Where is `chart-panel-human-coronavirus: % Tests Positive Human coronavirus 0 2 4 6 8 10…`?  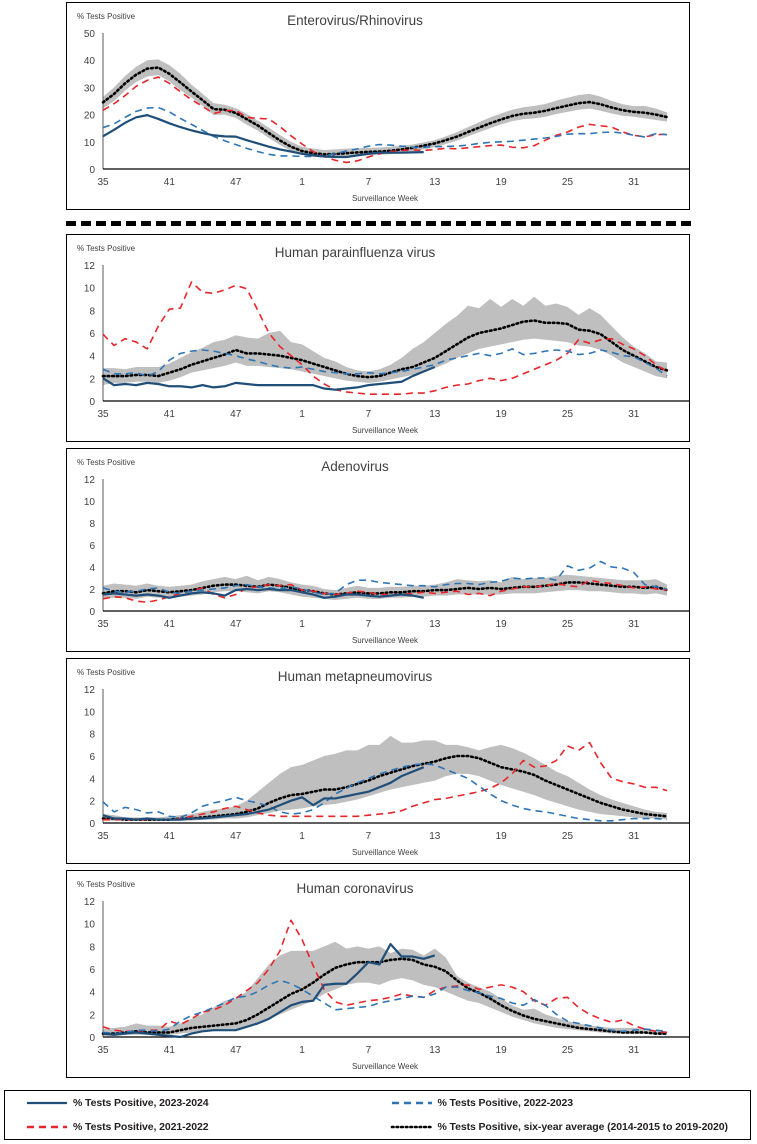 chart-panel-human-coronavirus: % Tests Positive Human coronavirus 0 2 4 6 8 10… is located at coordinates (378, 974).